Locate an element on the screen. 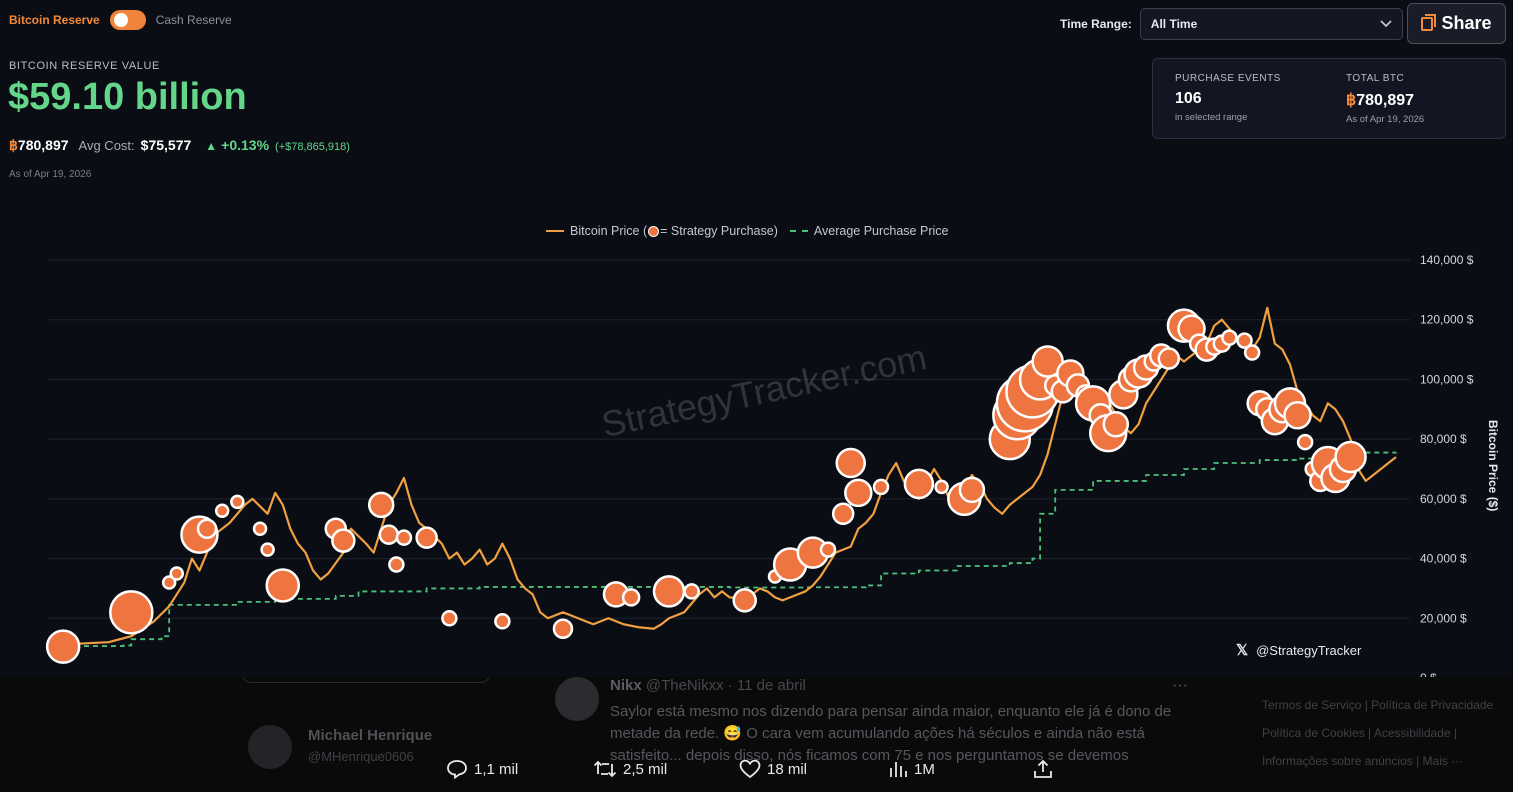 This screenshot has height=792, width=1513. total-btc-number: 780,897 is located at coordinates (1385, 100).